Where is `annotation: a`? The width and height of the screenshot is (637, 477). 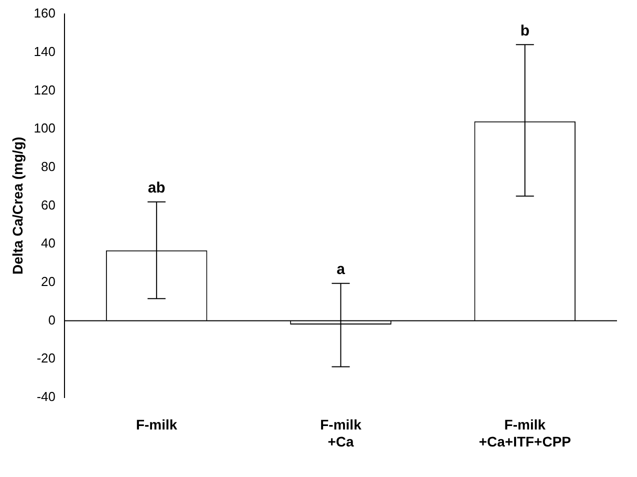 annotation: a is located at coordinates (341, 269).